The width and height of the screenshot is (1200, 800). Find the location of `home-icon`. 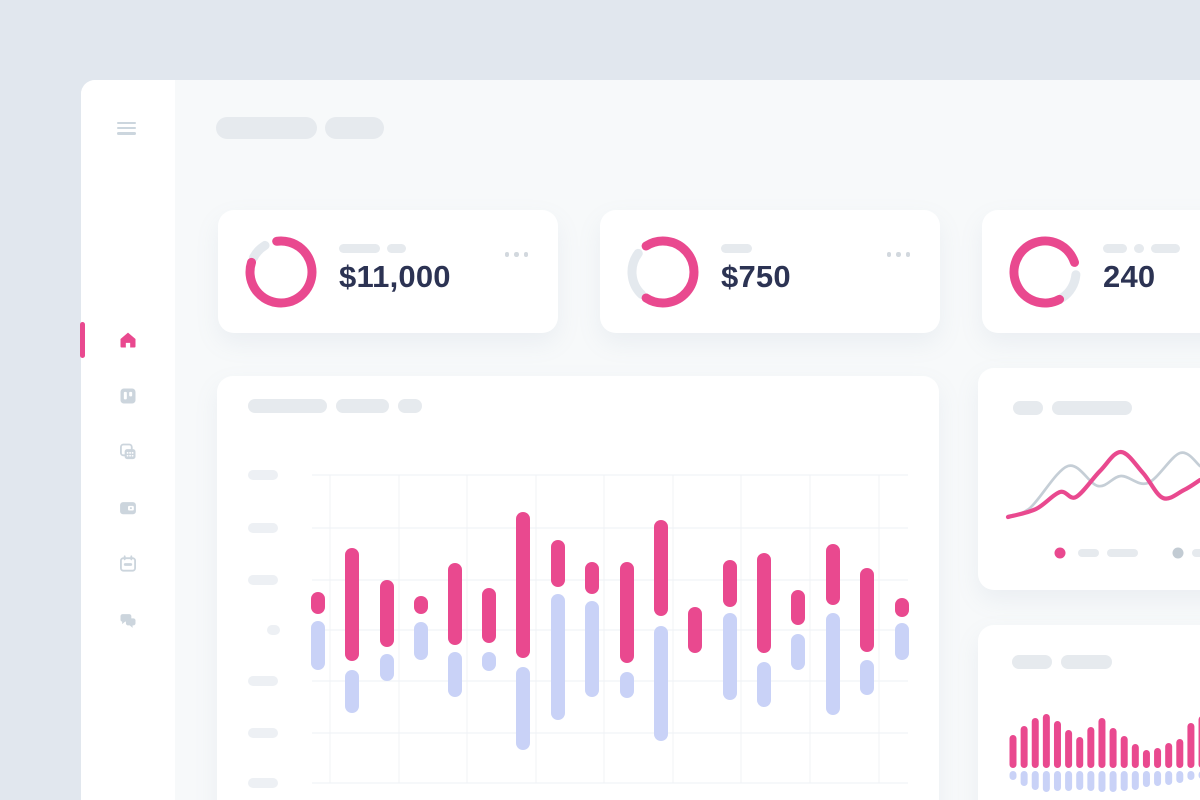

home-icon is located at coordinates (128, 340).